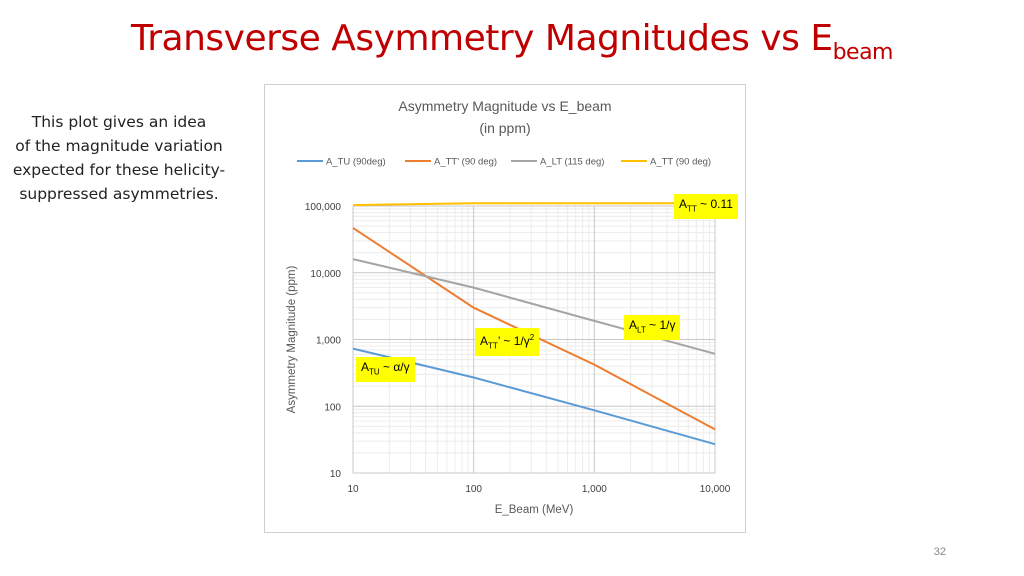  I want to click on y-tick-label: 10,000, so click(325, 274).